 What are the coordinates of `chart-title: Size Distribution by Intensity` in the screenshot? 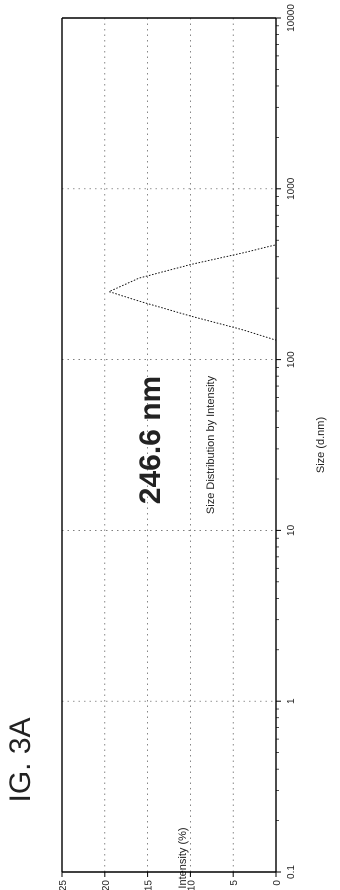 It's located at (211, 444).